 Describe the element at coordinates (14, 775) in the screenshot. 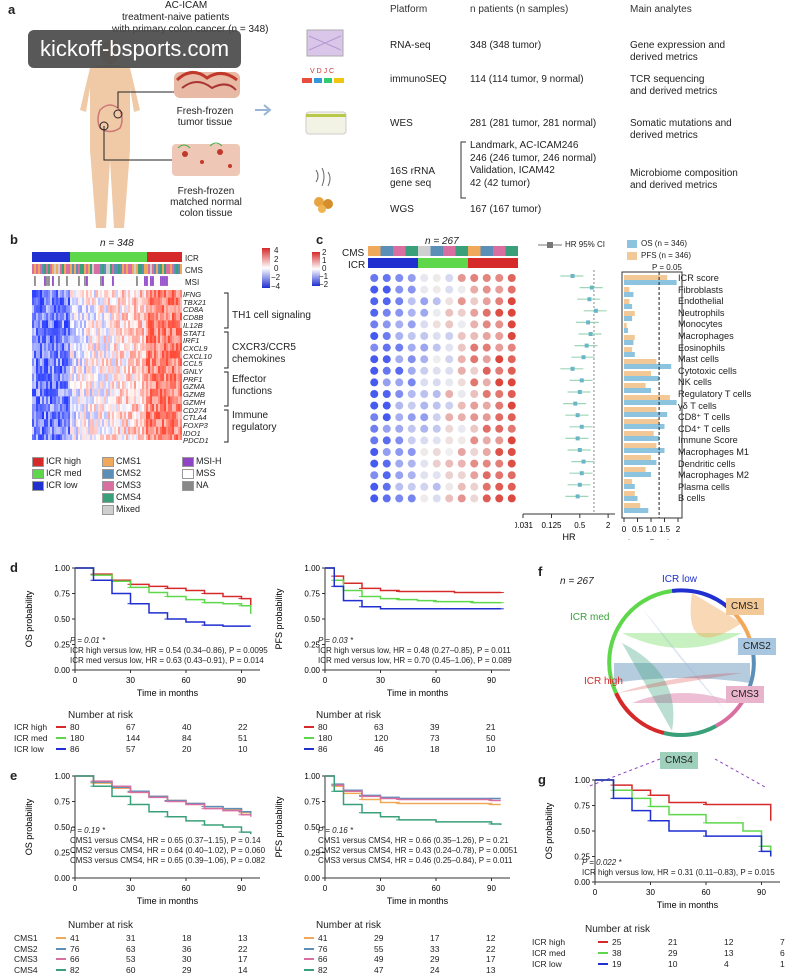

I see `panel-e-letter: e` at that location.